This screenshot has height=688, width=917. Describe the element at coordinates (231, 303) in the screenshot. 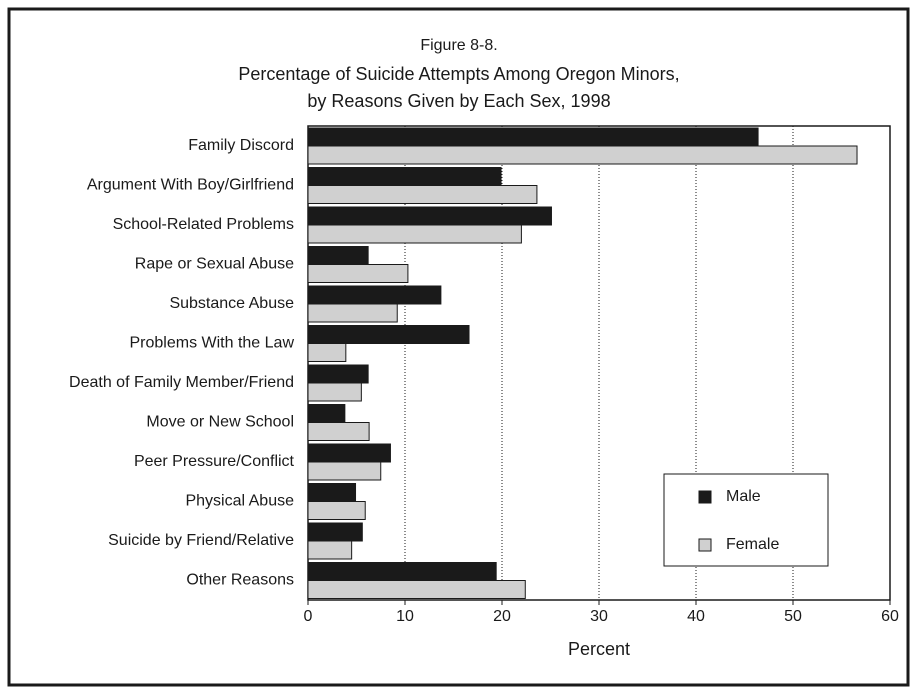

I see `y-tick-label: Substance Abuse` at that location.